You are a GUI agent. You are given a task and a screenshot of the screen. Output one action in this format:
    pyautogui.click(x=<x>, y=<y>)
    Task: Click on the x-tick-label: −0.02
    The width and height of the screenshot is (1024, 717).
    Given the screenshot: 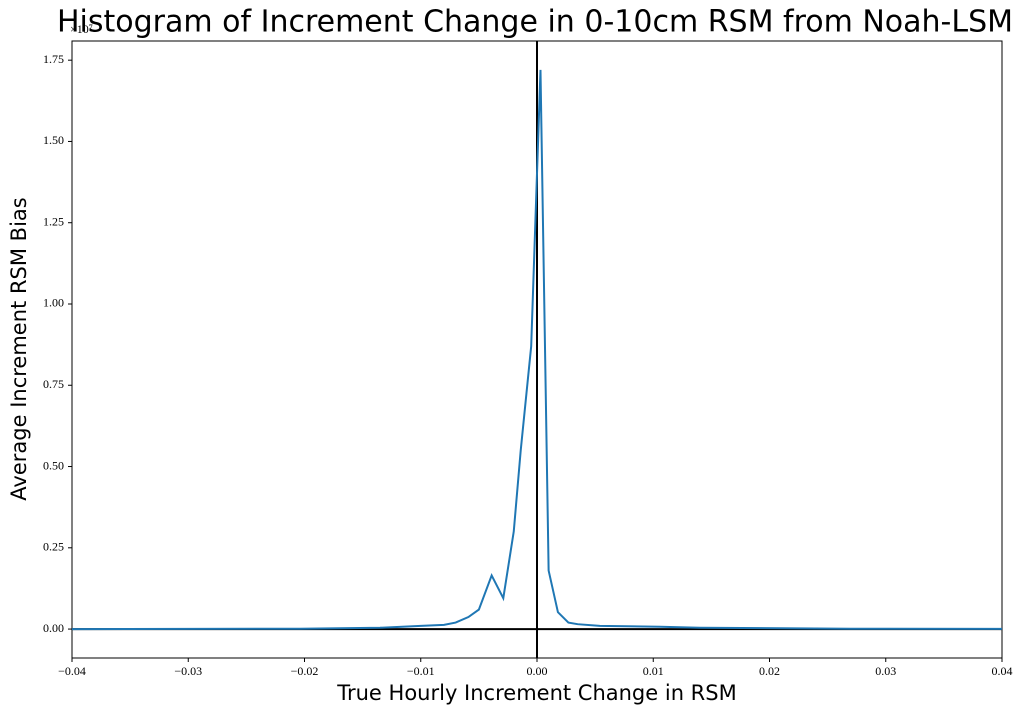 What is the action you would take?
    pyautogui.click(x=305, y=671)
    